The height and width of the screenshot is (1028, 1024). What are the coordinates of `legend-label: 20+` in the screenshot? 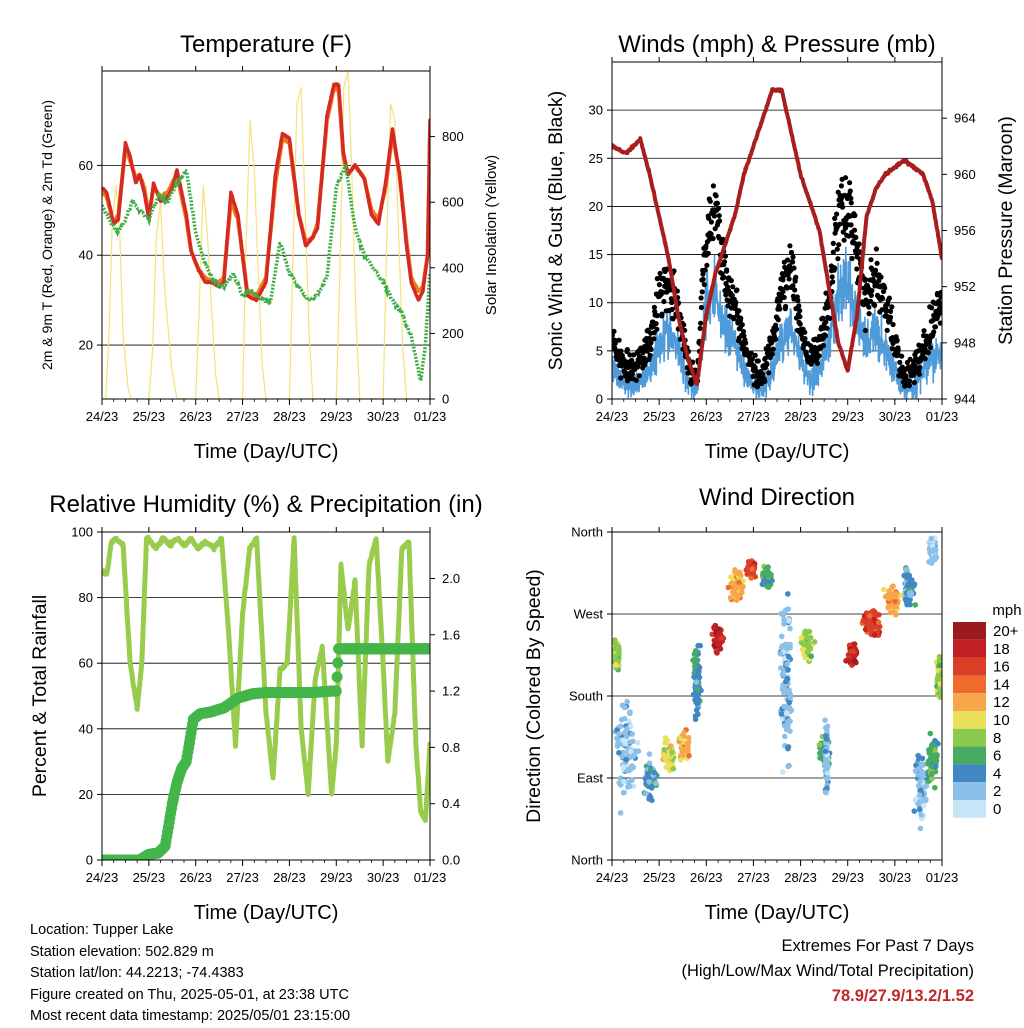 It's located at (1006, 631).